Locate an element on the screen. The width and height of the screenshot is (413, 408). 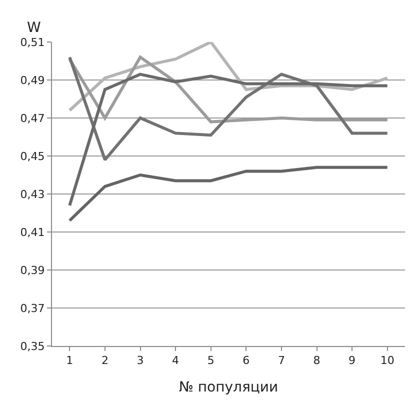
x-tick-label: 8 is located at coordinates (316, 361).